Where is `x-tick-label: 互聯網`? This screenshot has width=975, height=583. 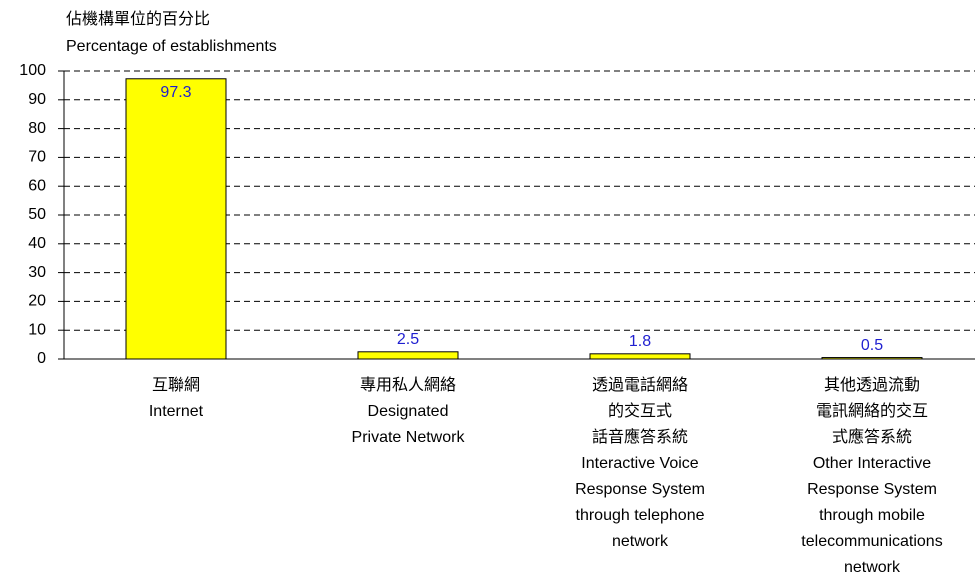
x-tick-label: 互聯網 is located at coordinates (176, 385).